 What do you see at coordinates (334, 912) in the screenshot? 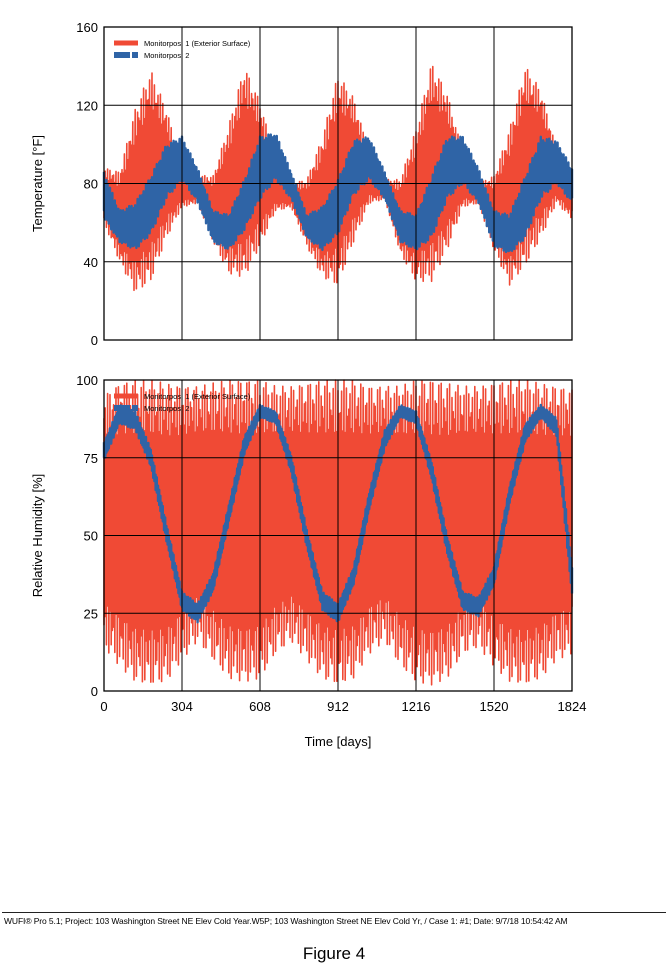
I see `footer-divider` at bounding box center [334, 912].